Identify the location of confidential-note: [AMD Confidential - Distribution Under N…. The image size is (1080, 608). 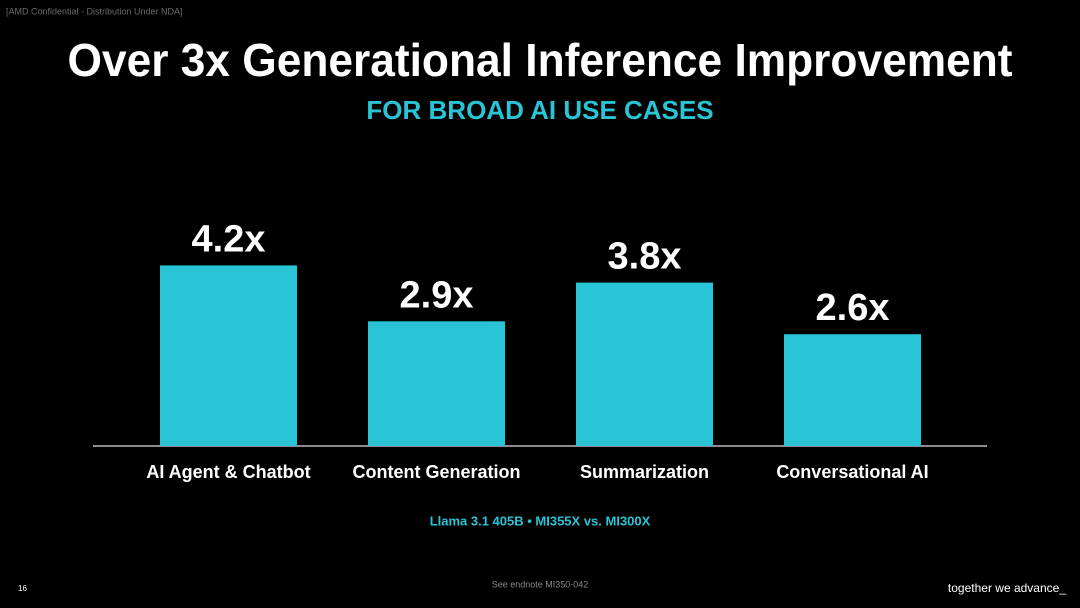
(94, 11).